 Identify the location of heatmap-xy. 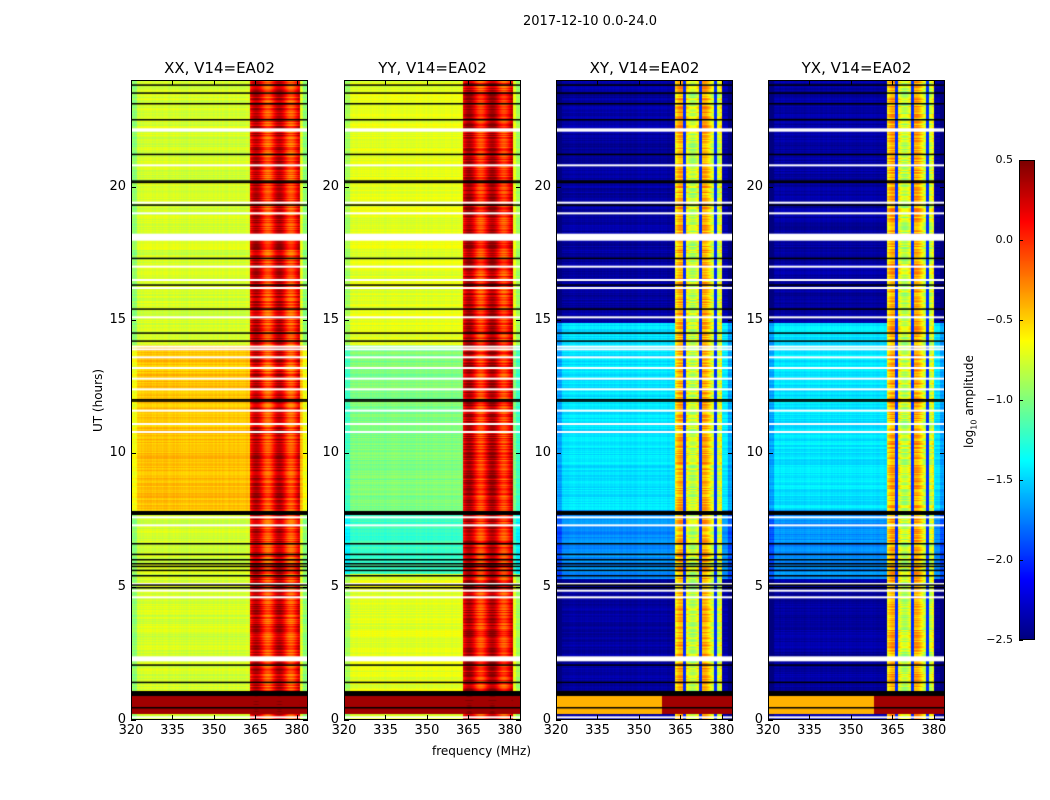
(644, 400).